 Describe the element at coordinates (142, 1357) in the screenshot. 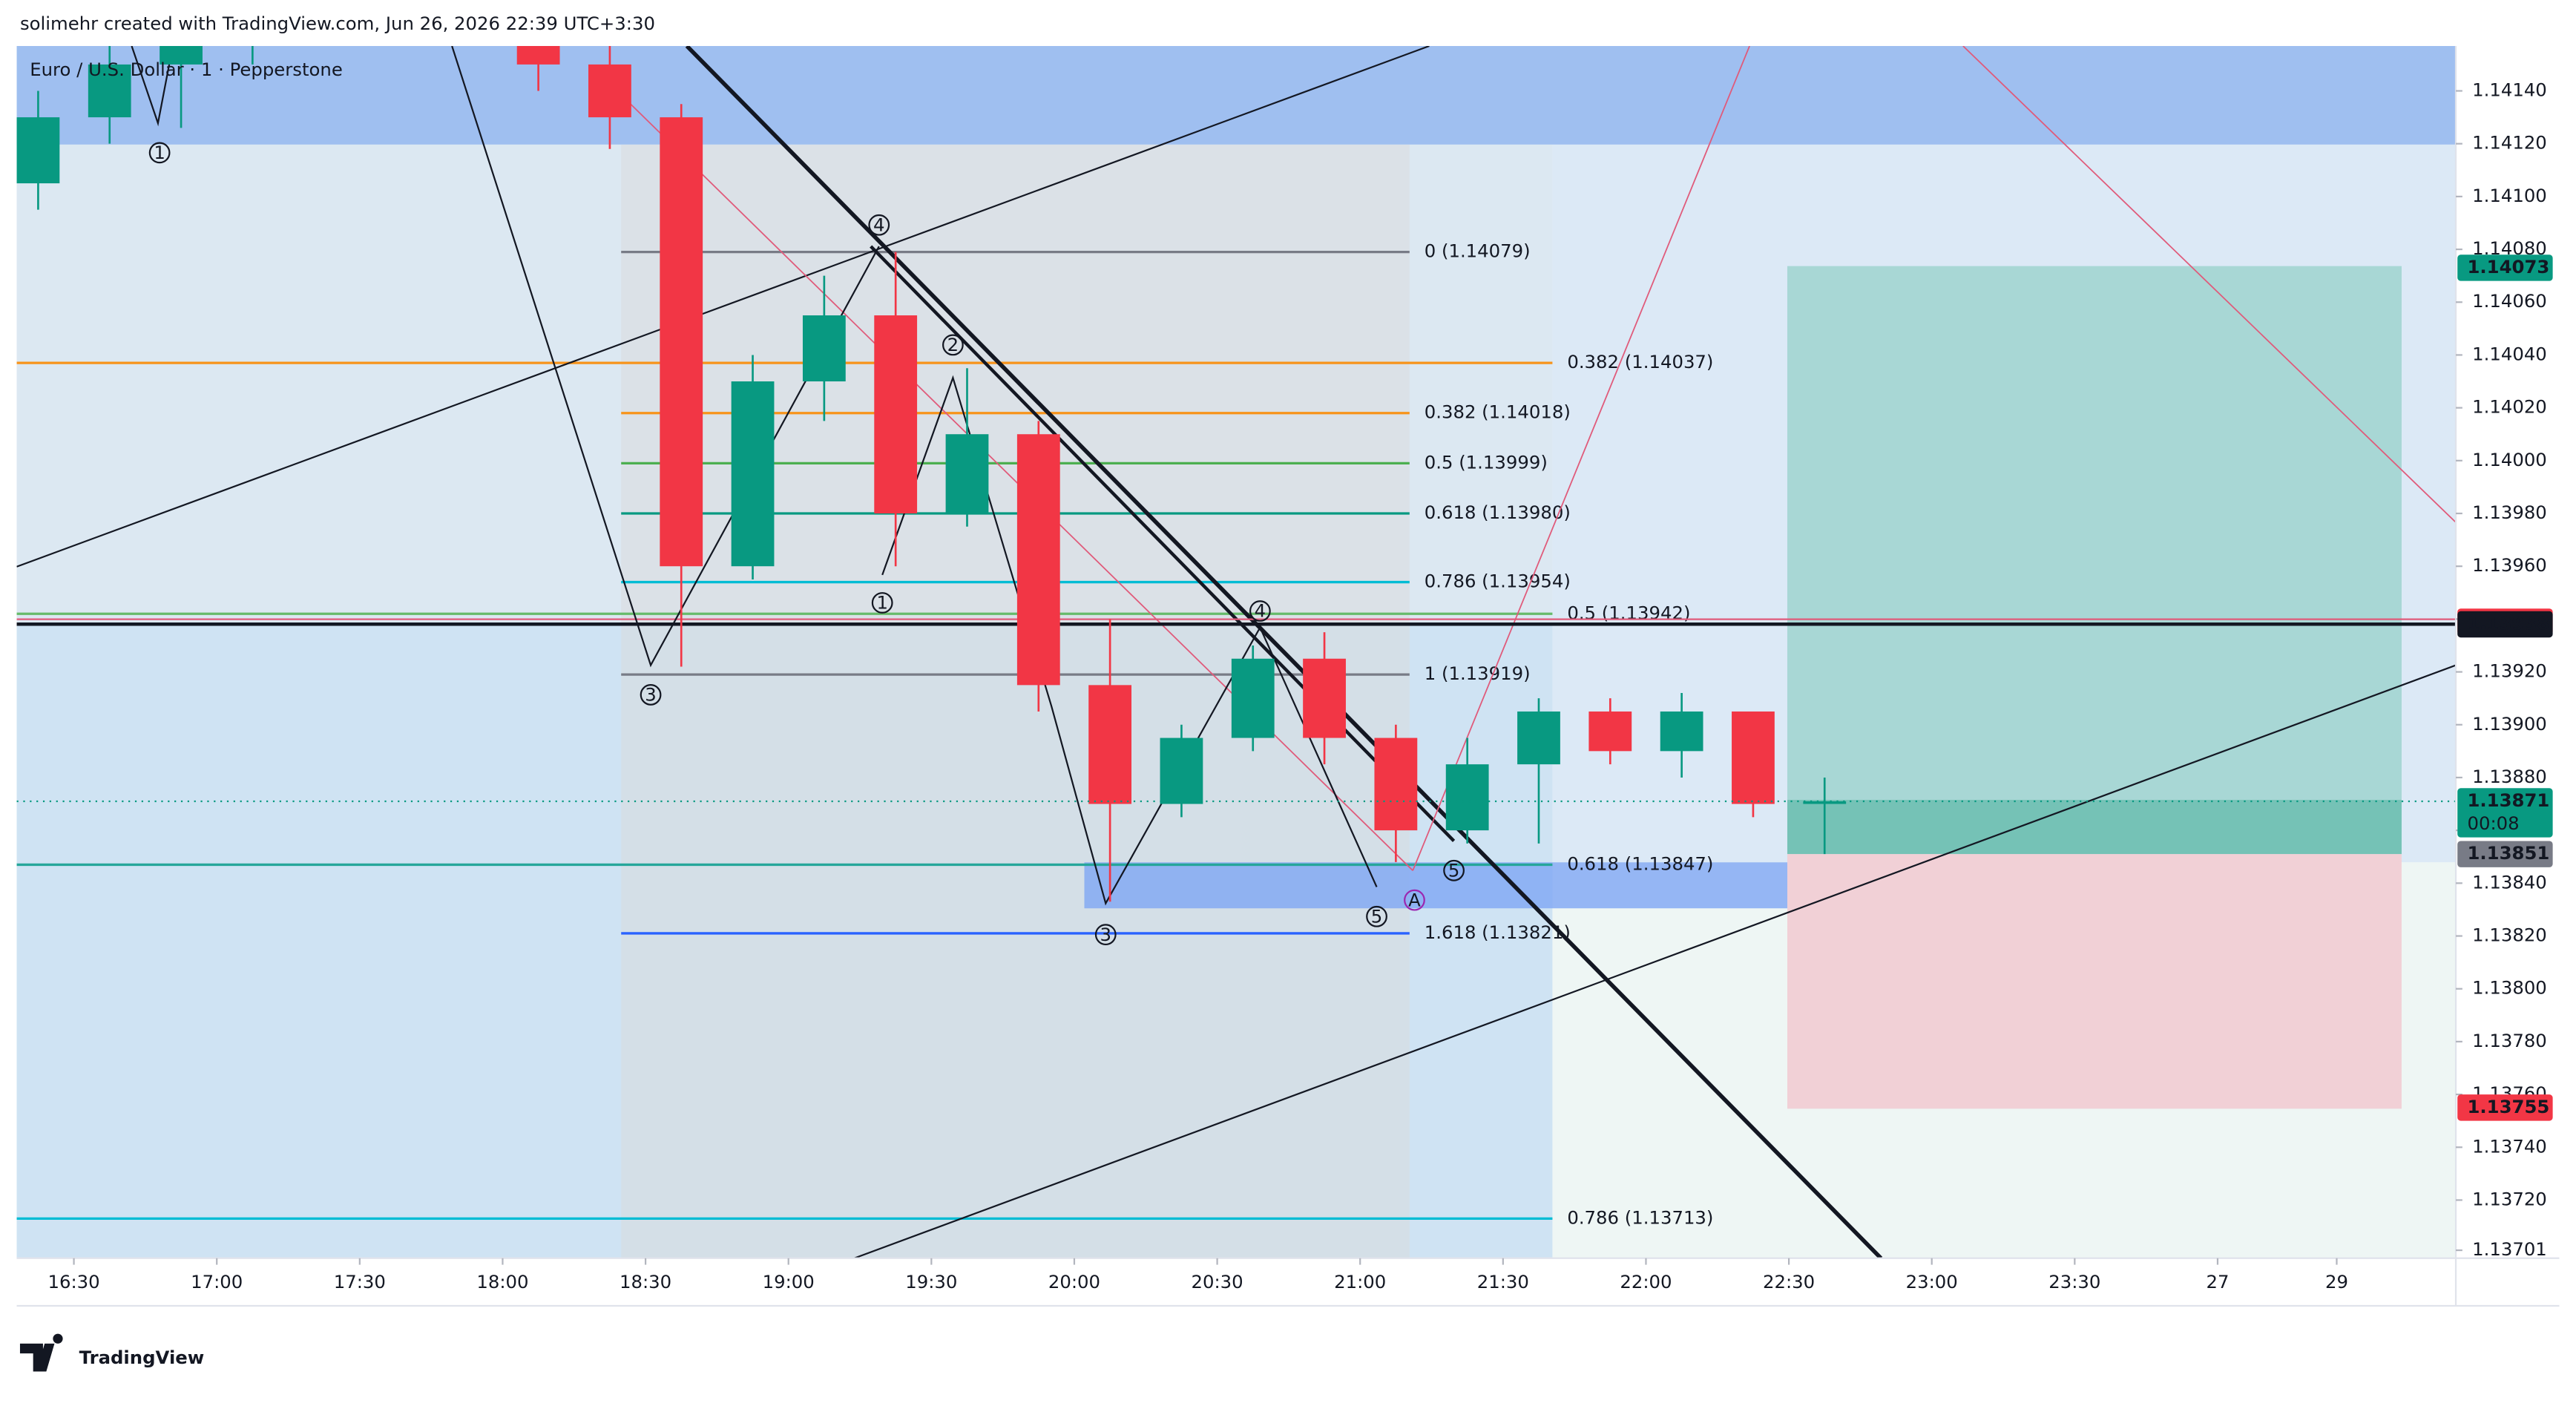

I see `logo-text: TradingView` at that location.